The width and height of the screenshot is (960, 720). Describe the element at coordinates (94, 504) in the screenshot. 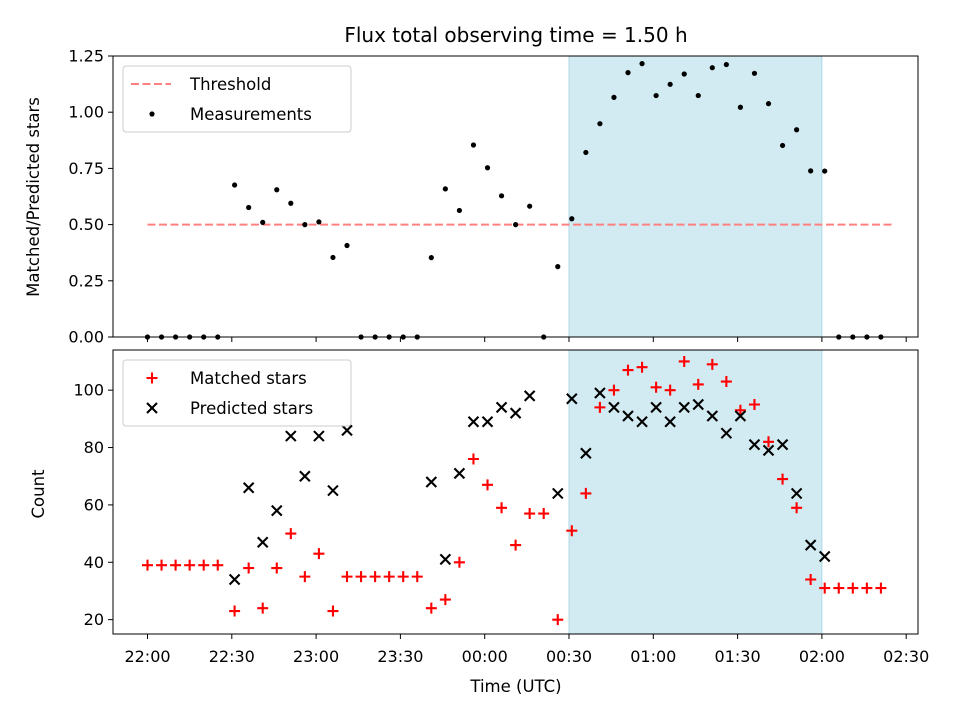

I see `y-tick-label: 60` at that location.